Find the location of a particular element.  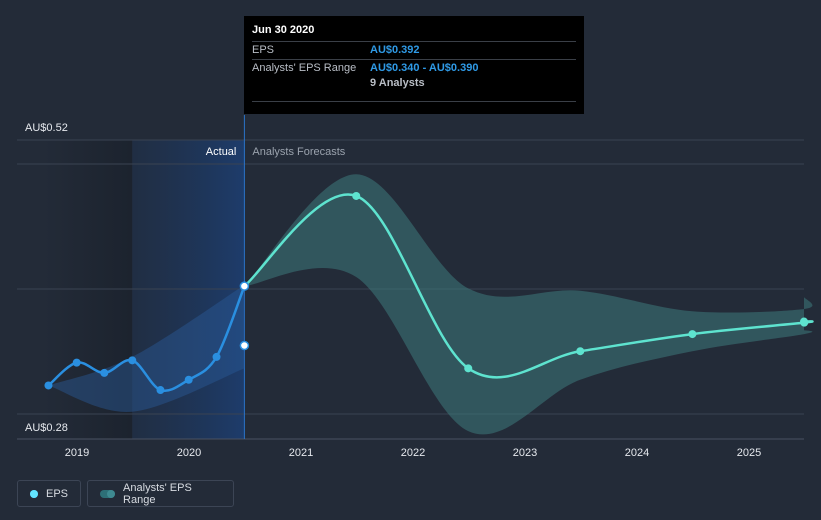

tooltip-analysts: 9 Analysts is located at coordinates (397, 83).